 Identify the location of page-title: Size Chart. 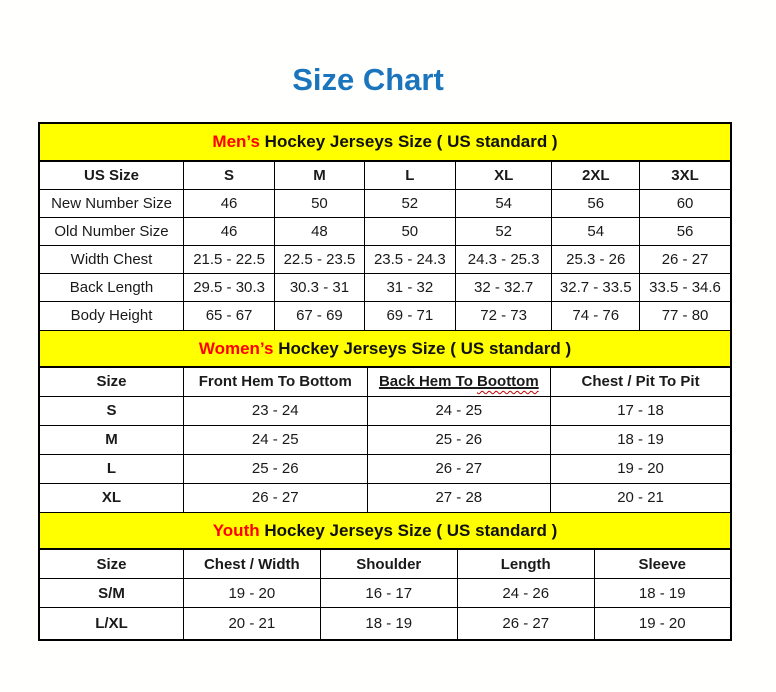
(368, 79).